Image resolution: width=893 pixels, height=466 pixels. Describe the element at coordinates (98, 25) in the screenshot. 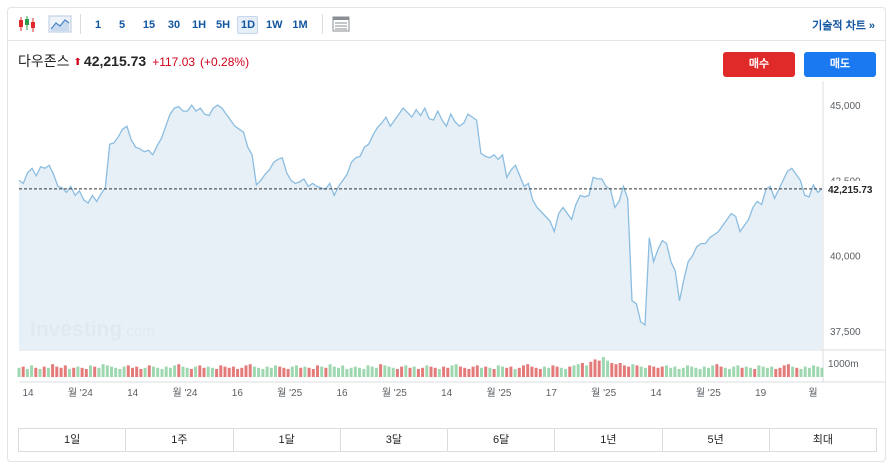

I see `timeframe-1min: 1` at that location.